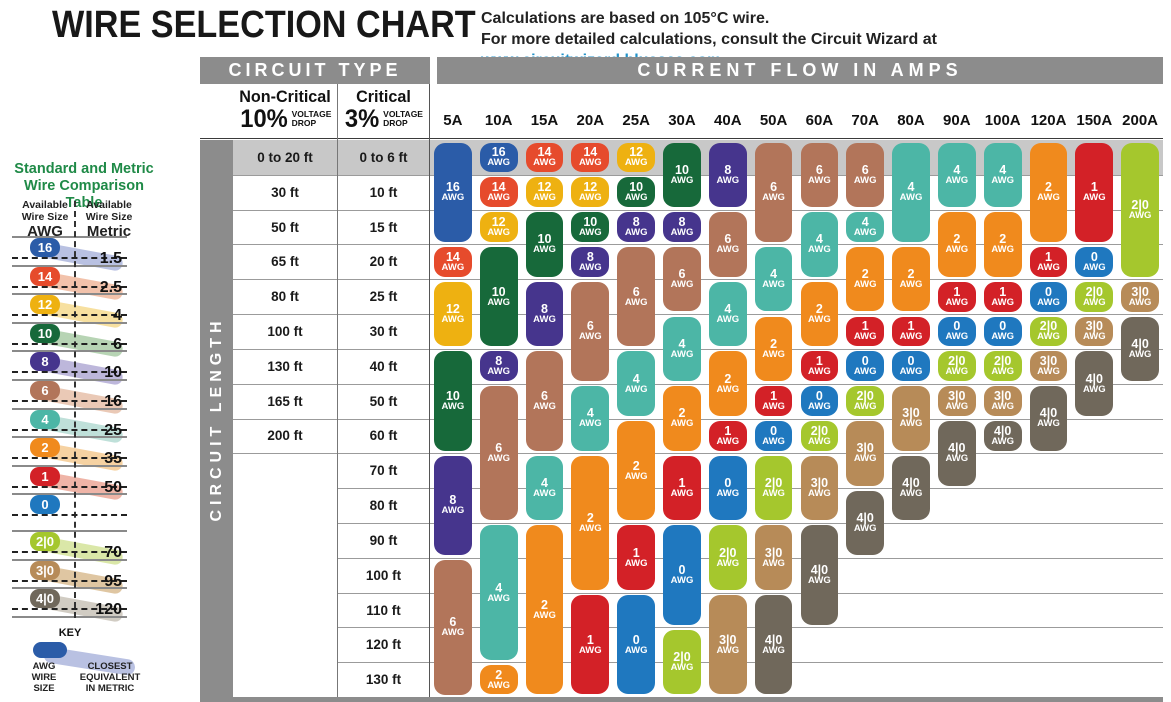 The width and height of the screenshot is (1171, 702). What do you see at coordinates (636, 378) in the screenshot?
I see `pill-awg-number: 4` at bounding box center [636, 378].